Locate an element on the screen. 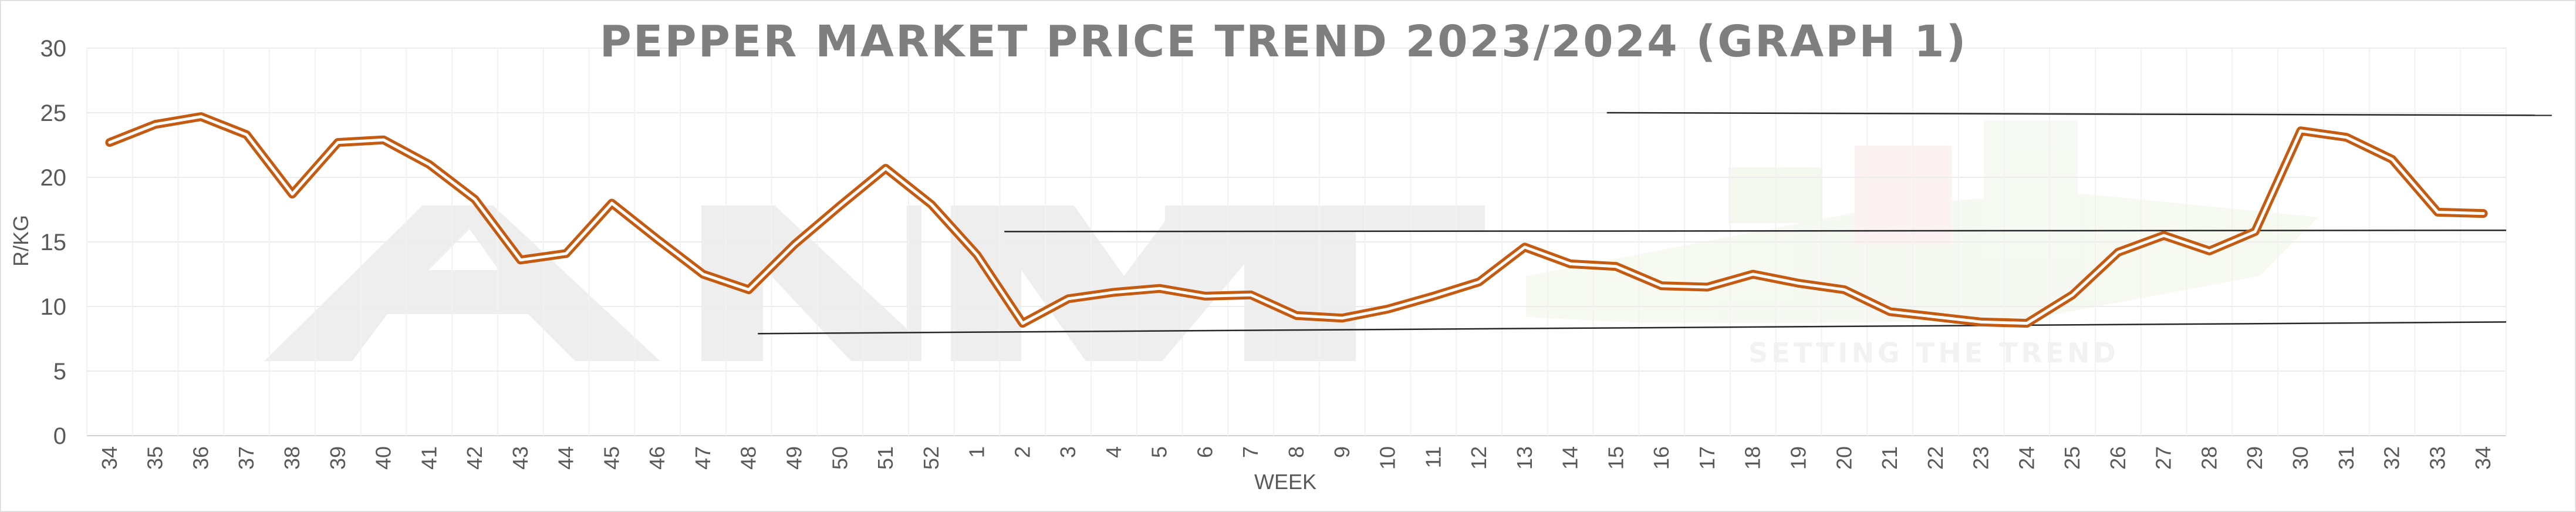  x-tick-label: 11 is located at coordinates (1433, 457).